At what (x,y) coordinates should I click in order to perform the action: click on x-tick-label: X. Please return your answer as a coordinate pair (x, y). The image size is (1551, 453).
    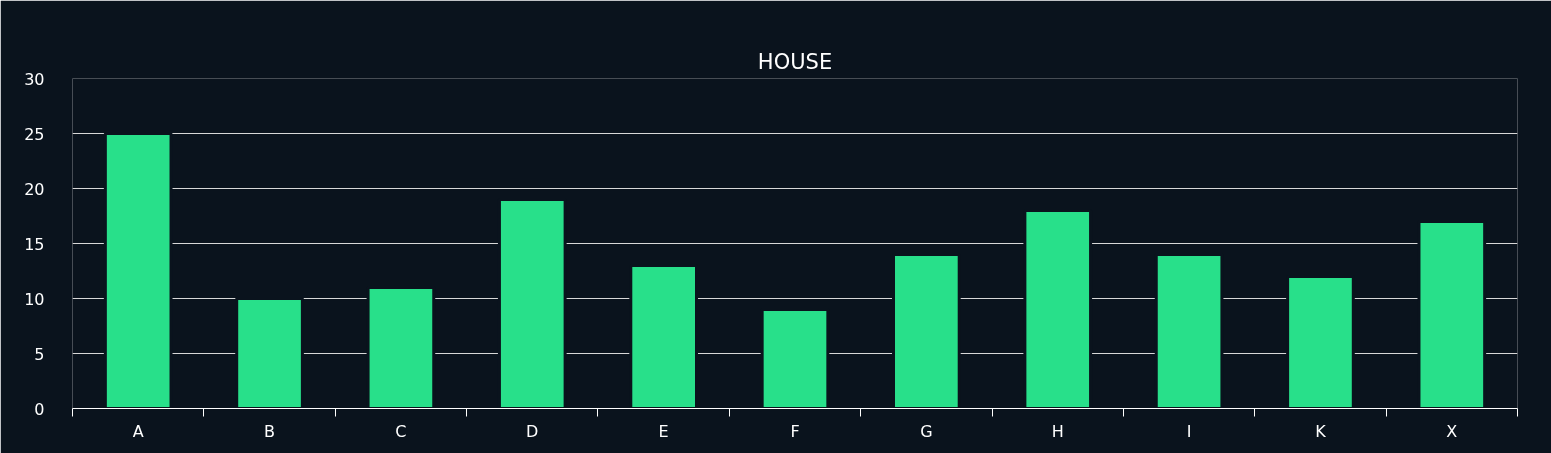
    Looking at the image, I should click on (1452, 431).